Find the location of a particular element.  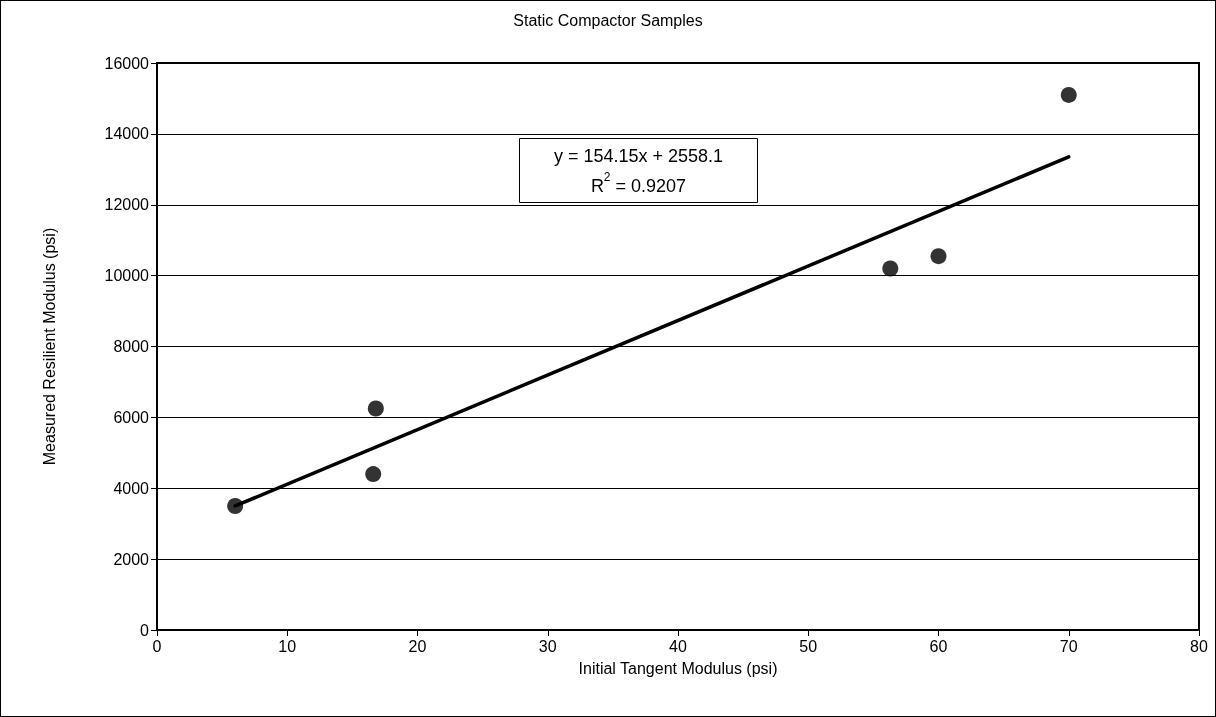

annotation: y = 154.15x + 2558.1 is located at coordinates (638, 155).